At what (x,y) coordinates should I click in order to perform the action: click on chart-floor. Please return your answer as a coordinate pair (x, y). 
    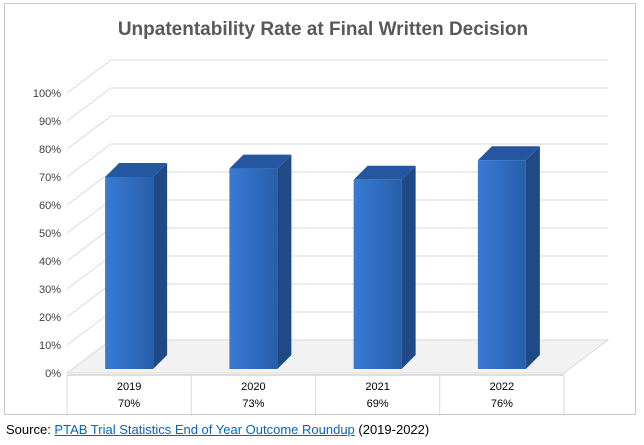
    Looking at the image, I should click on (337, 356).